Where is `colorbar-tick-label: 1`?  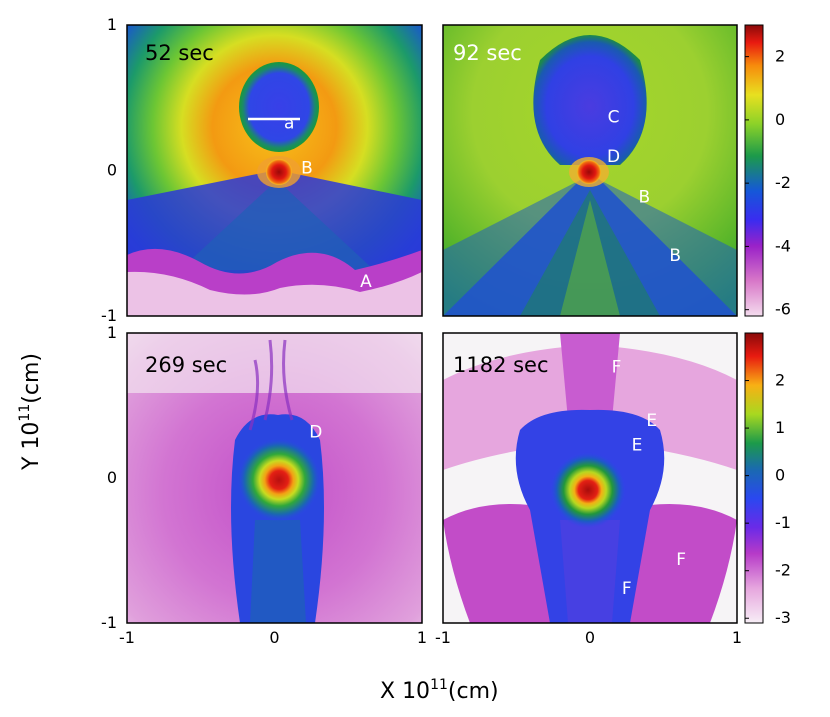
colorbar-tick-label: 1 is located at coordinates (780, 427).